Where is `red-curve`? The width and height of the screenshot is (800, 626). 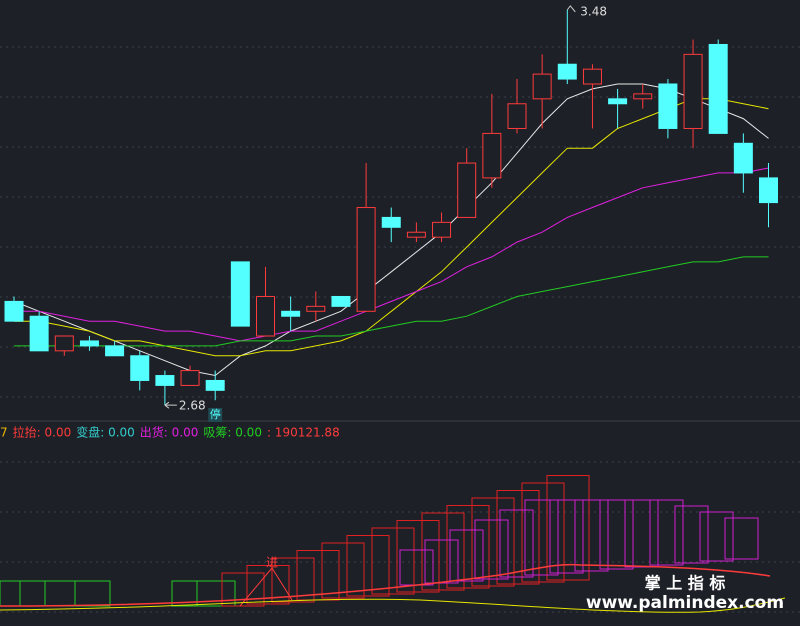
red-curve is located at coordinates (385, 585).